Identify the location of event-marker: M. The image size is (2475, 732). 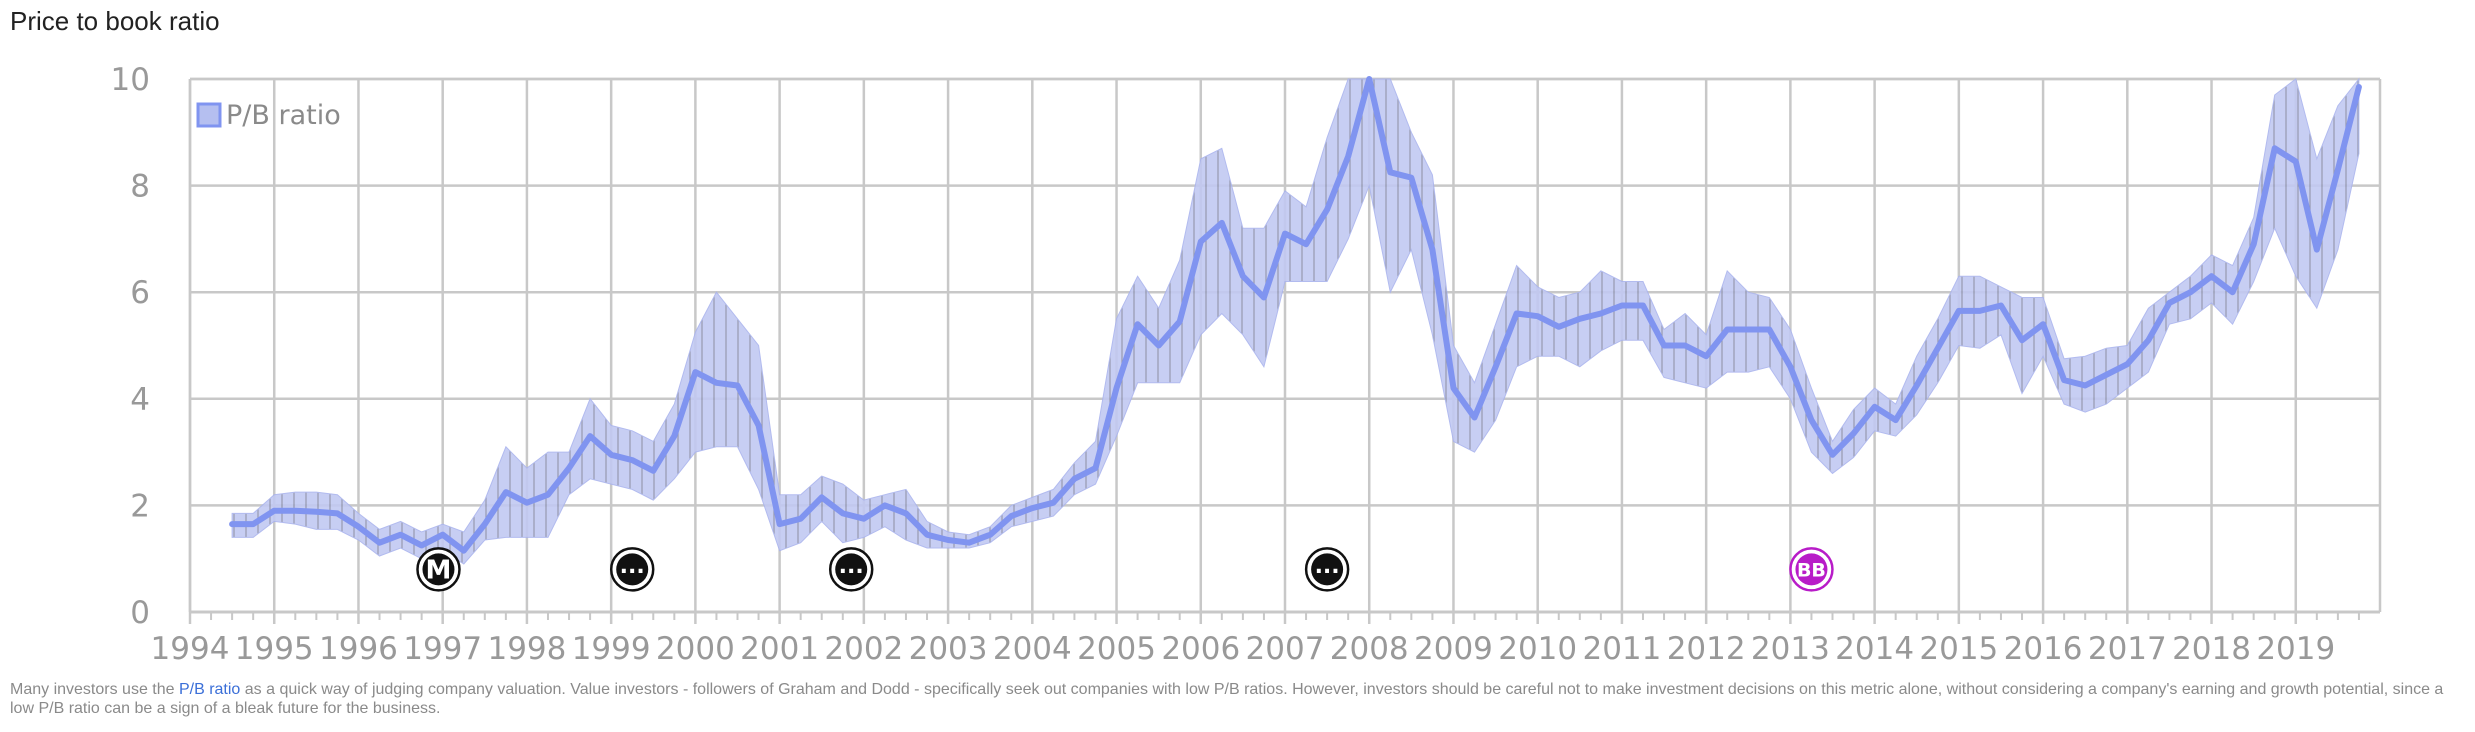
(438, 569).